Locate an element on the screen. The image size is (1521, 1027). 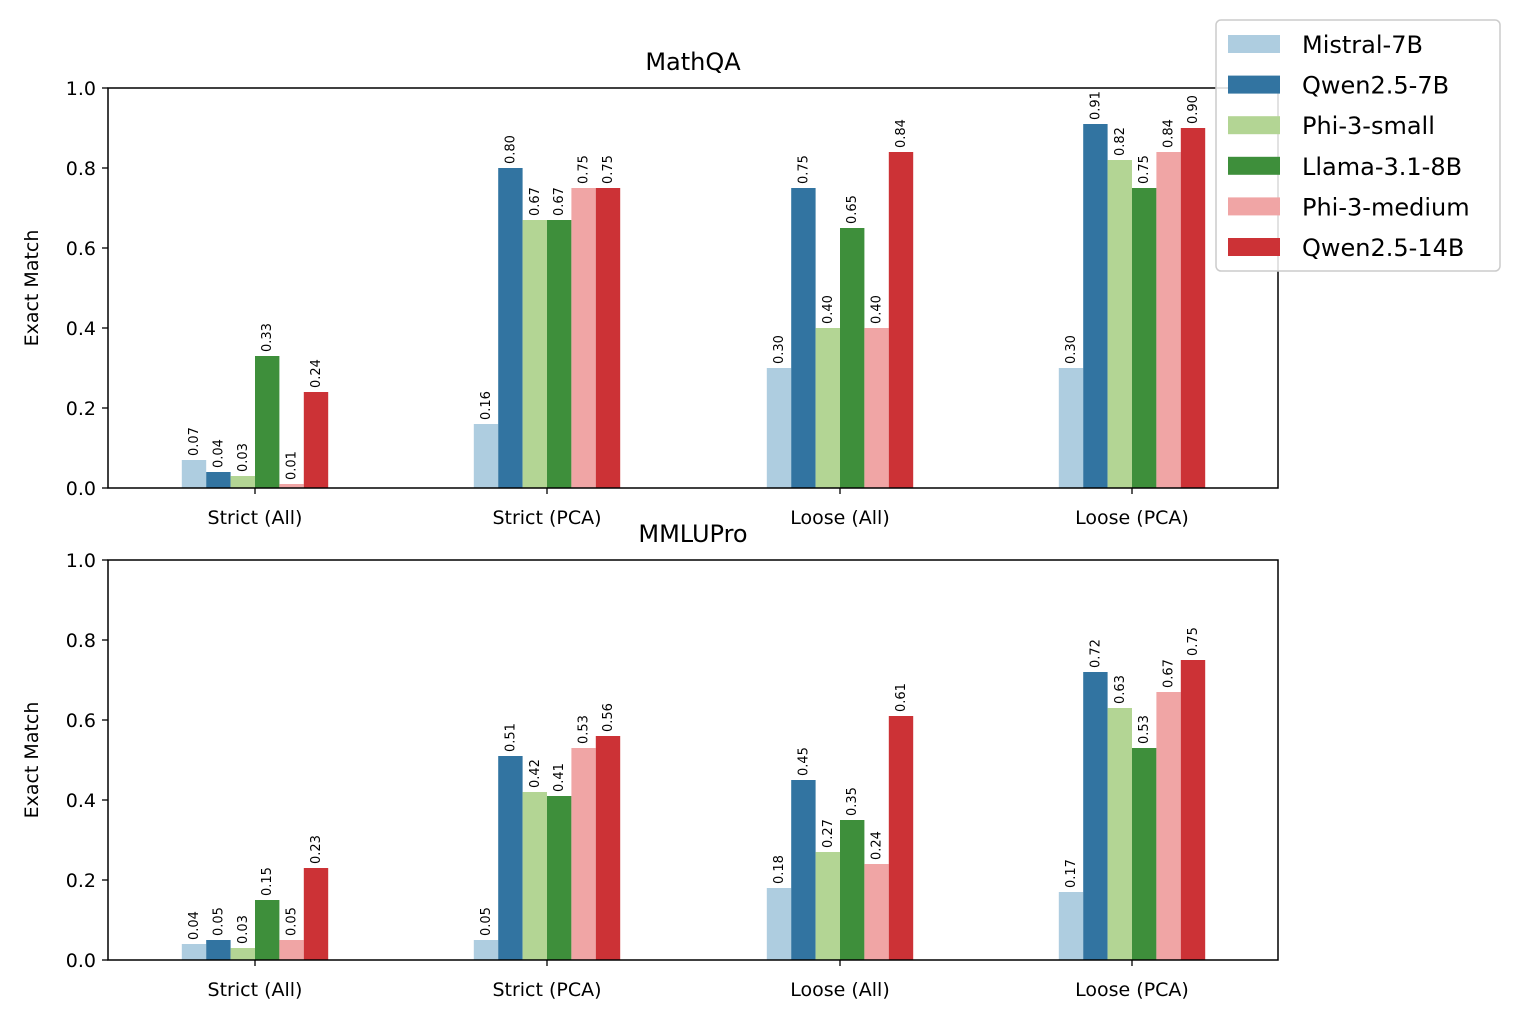
bar-data-label: 0.17 is located at coordinates (1071, 873).